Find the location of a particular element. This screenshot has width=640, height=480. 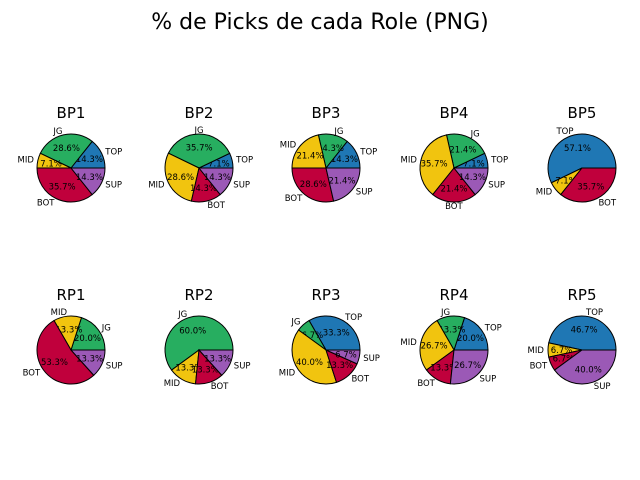

chart-title: % de Picks de cada Role (PNG) is located at coordinates (319, 22).